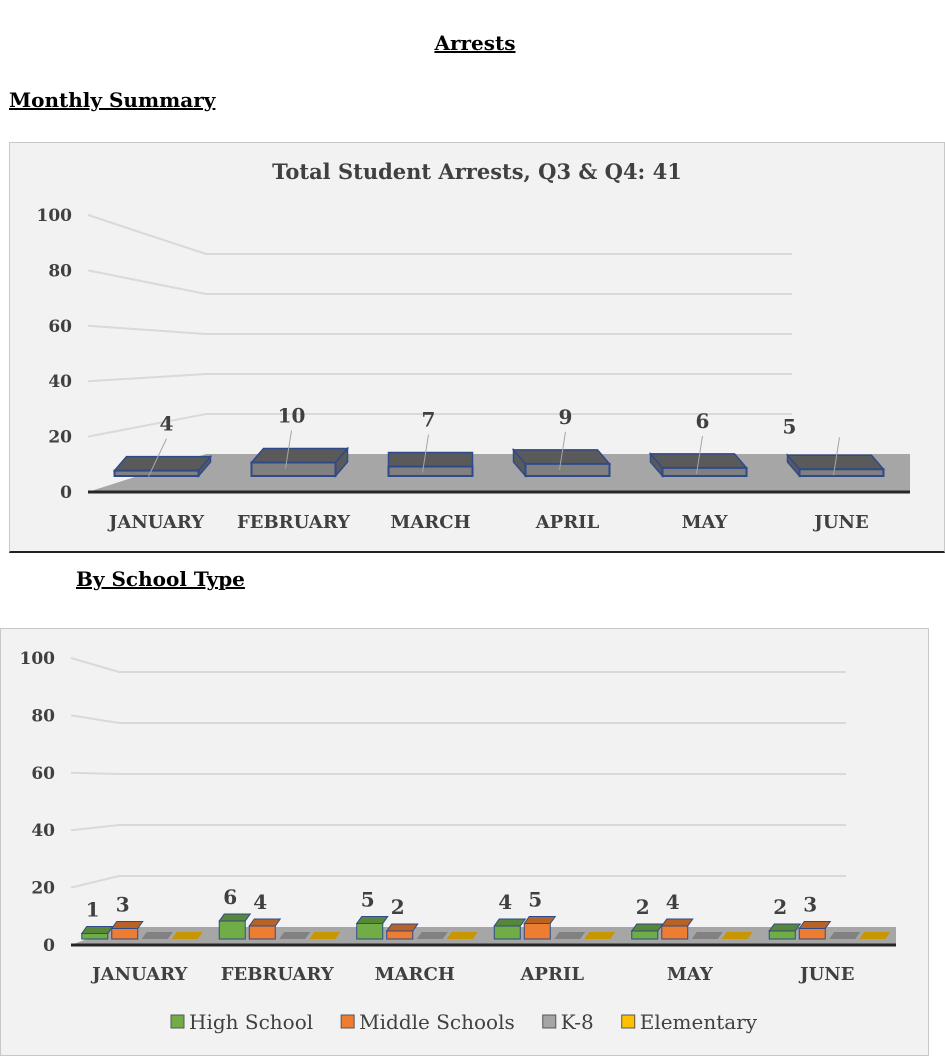  Describe the element at coordinates (43, 716) in the screenshot. I see `y-tick-label: 80` at that location.